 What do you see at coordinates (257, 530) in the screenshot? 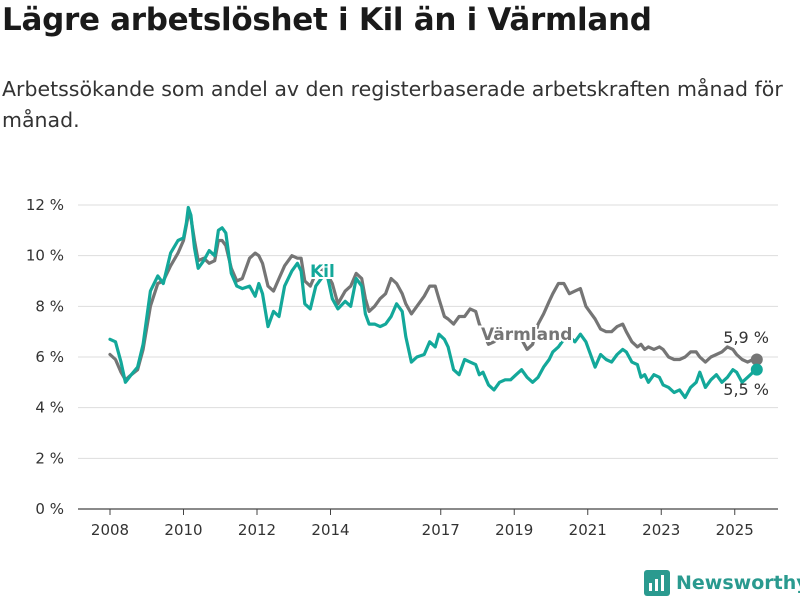
I see `x-tick-label: 2012` at bounding box center [257, 530].